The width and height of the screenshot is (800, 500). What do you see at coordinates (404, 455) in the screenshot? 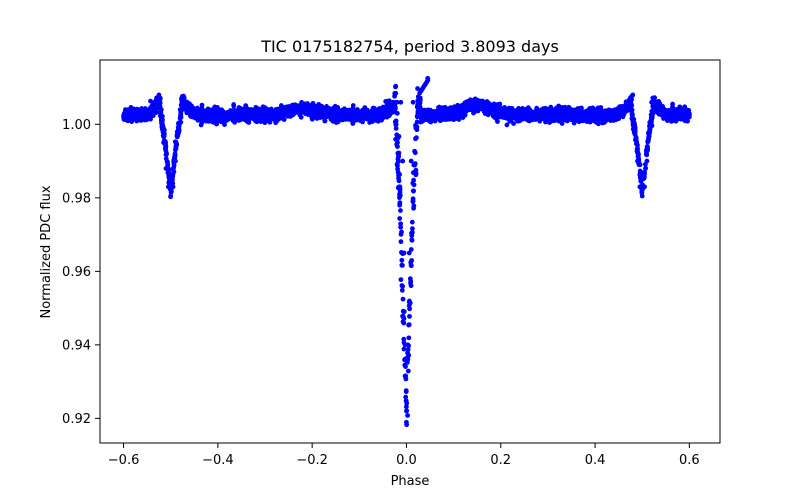
I see `x-axis-ticks: −0.6 −0.4 −0.2 0.0 0.2 0.4 0.6` at bounding box center [404, 455].